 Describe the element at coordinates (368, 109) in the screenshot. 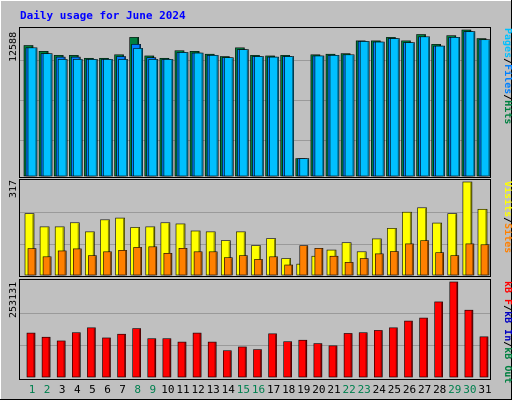

I see `pages-bar-23-shade` at that location.